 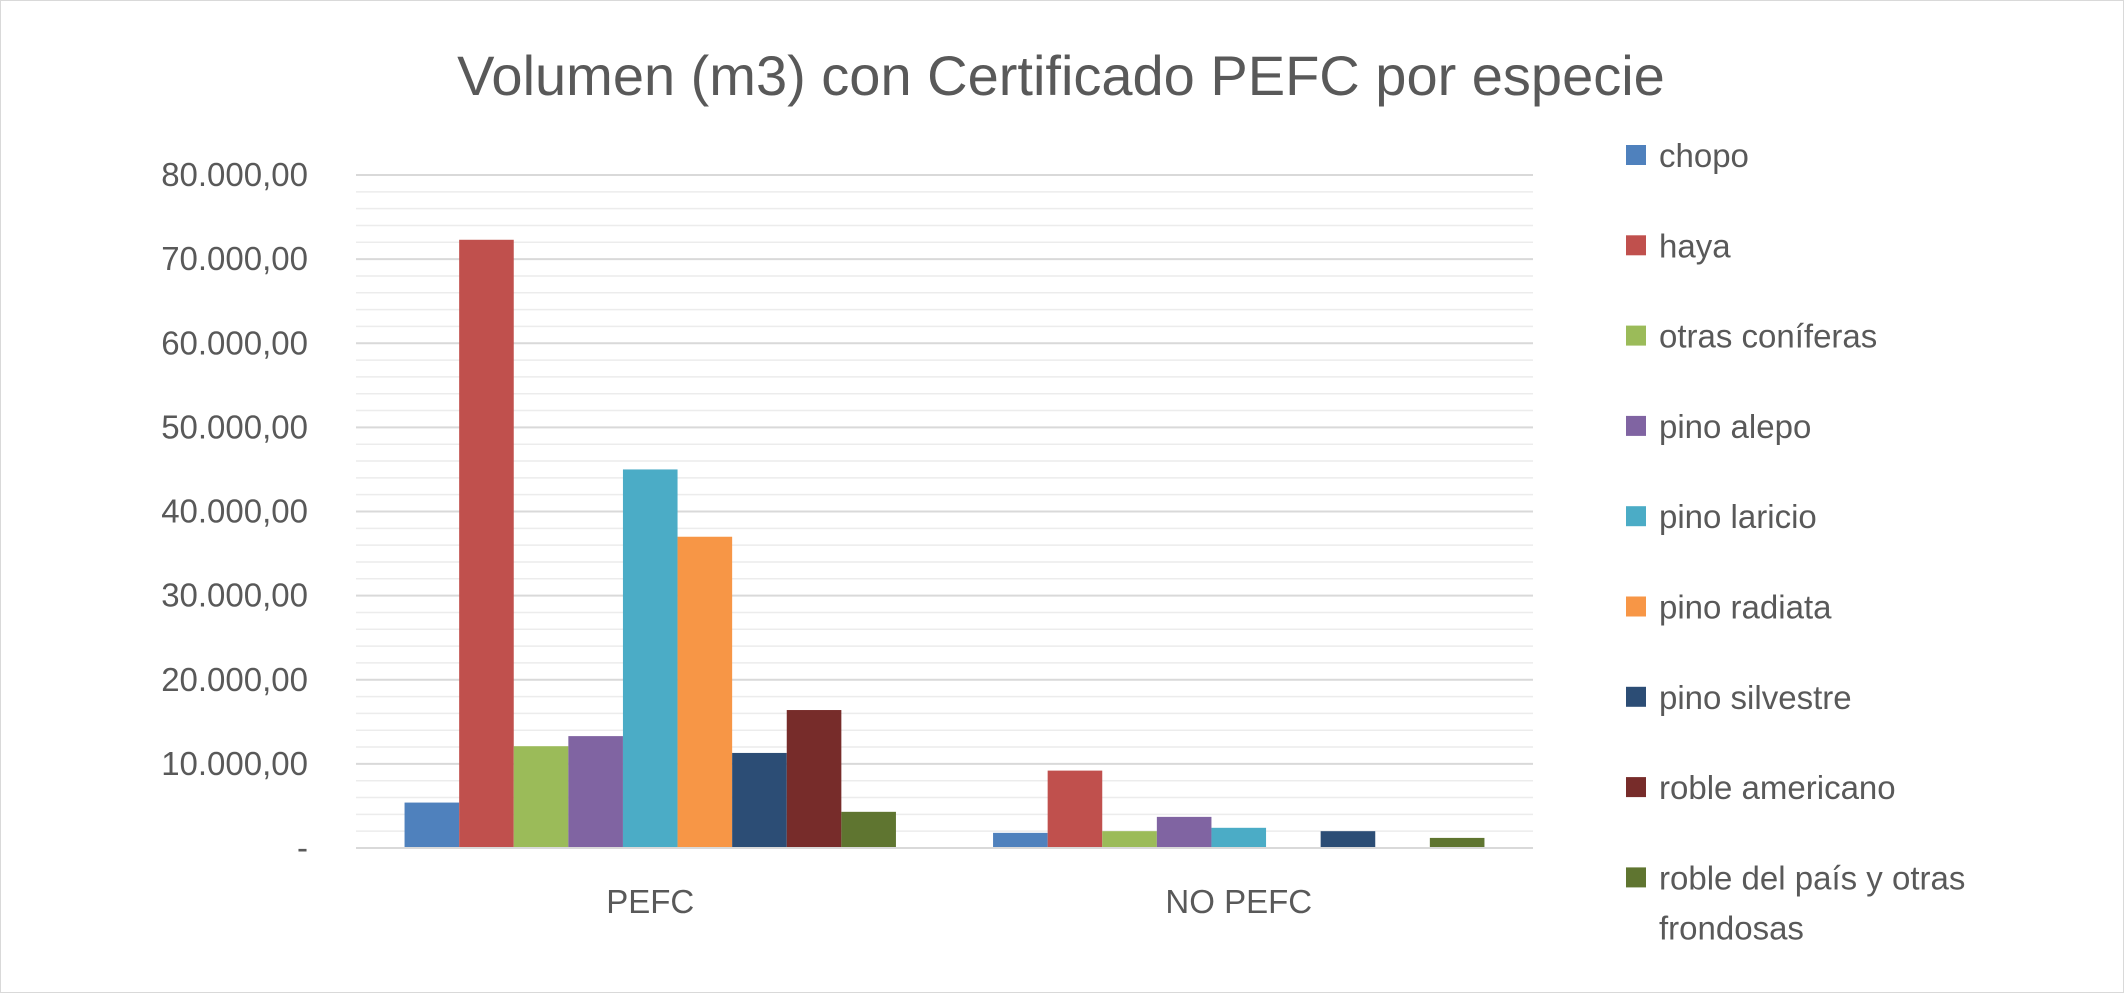 I want to click on legend-label: roble del país y otras, so click(x=1812, y=877).